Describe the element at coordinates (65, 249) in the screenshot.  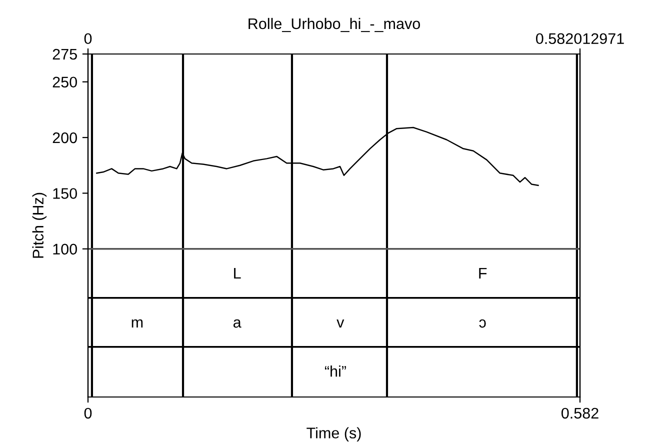
I see `y-tick-label: 100` at that location.